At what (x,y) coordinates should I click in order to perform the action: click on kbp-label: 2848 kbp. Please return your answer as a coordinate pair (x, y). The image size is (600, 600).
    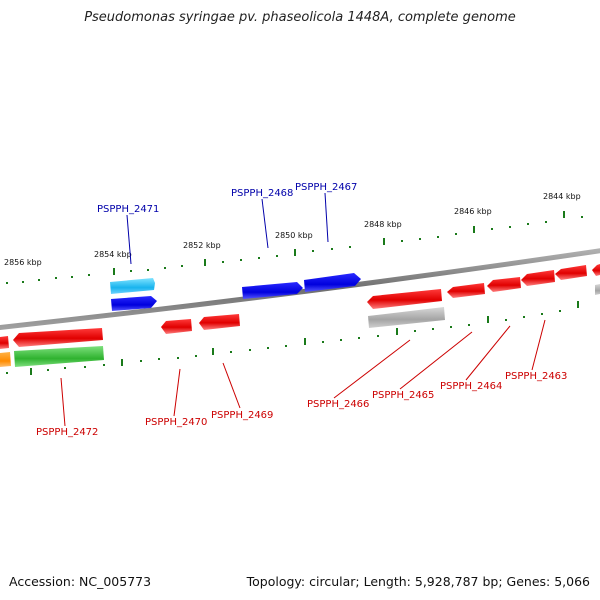
    Looking at the image, I should click on (383, 224).